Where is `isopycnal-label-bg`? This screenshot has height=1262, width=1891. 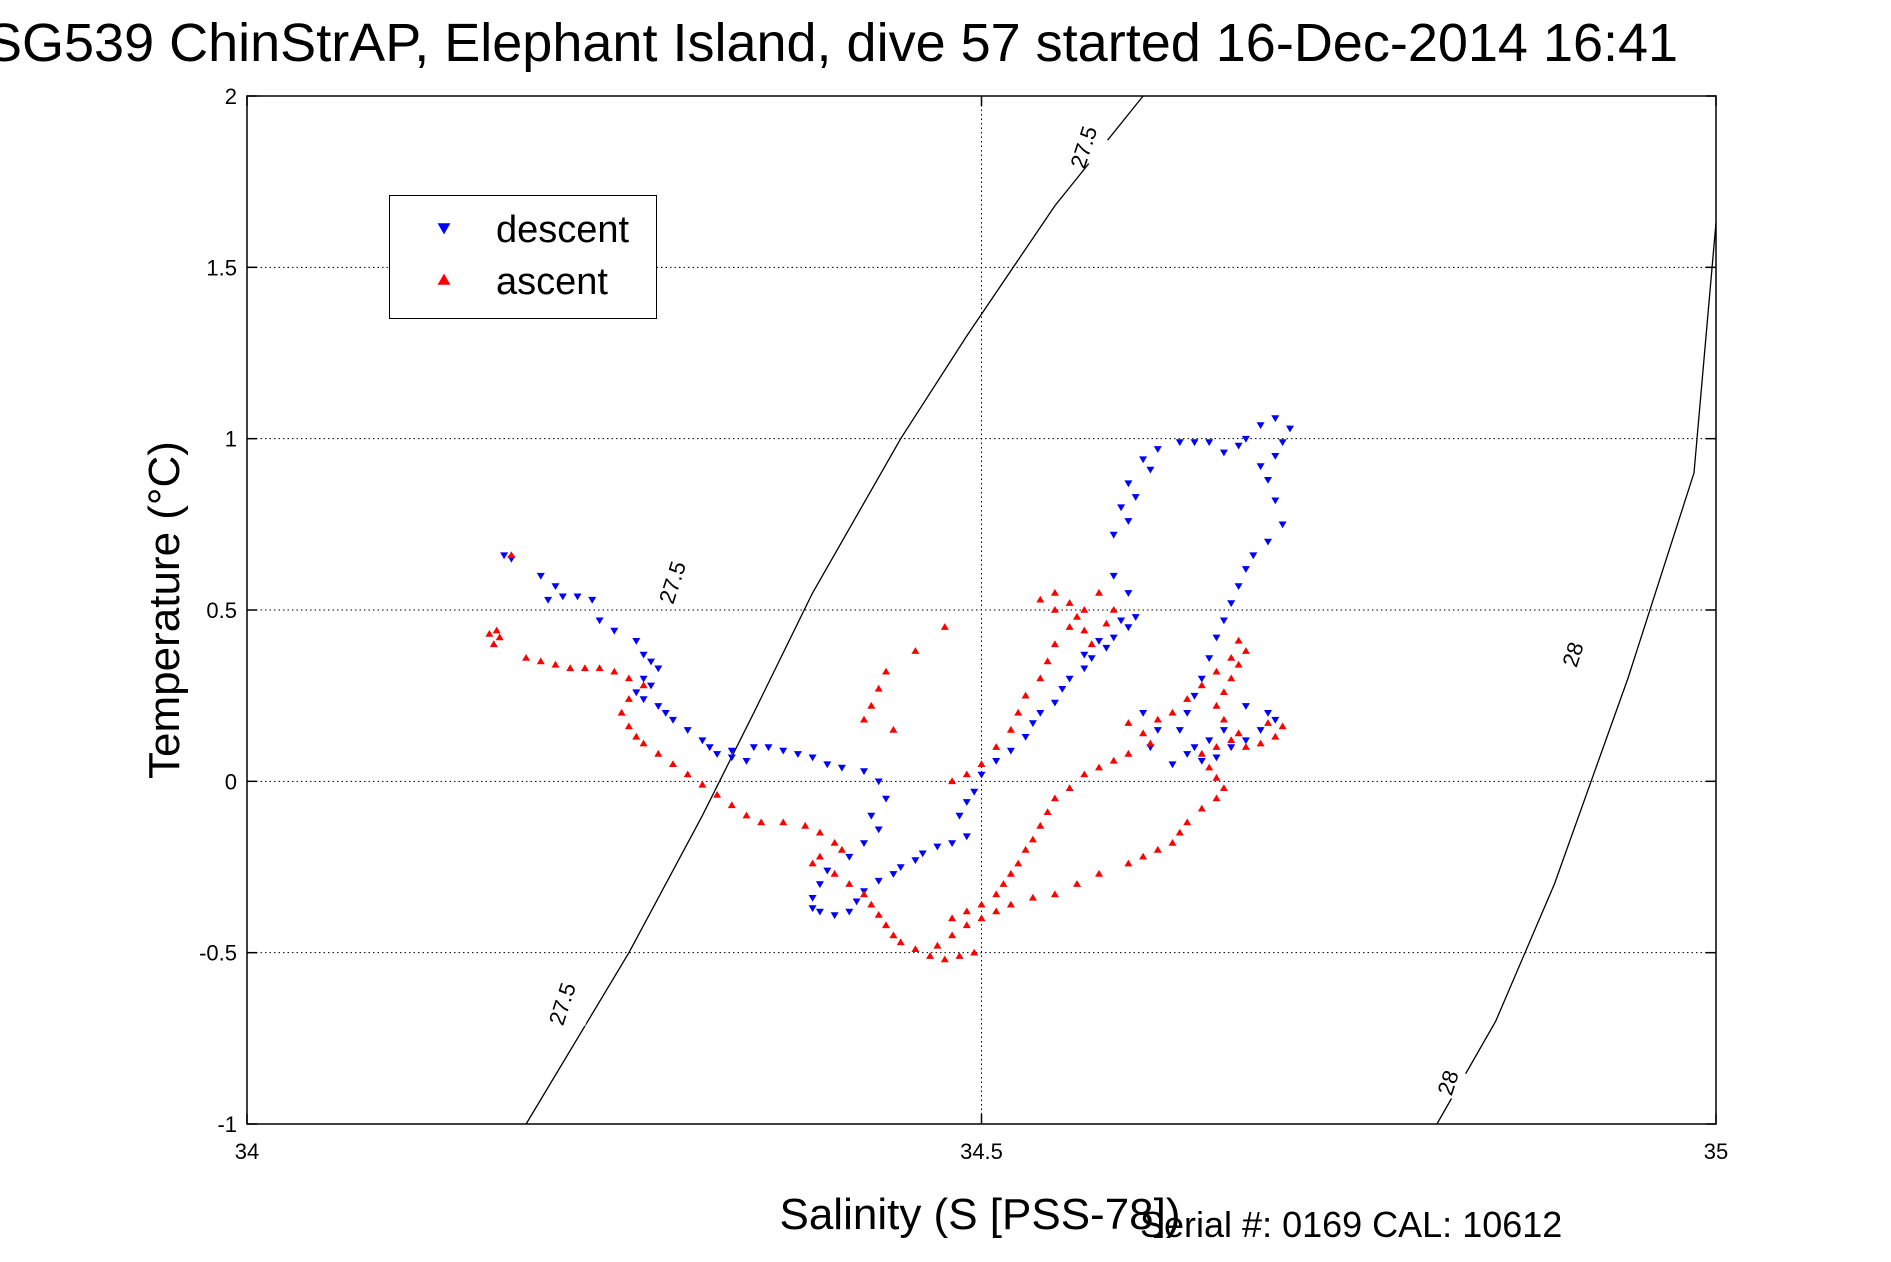
isopycnal-label-bg is located at coordinates (1448, 1082).